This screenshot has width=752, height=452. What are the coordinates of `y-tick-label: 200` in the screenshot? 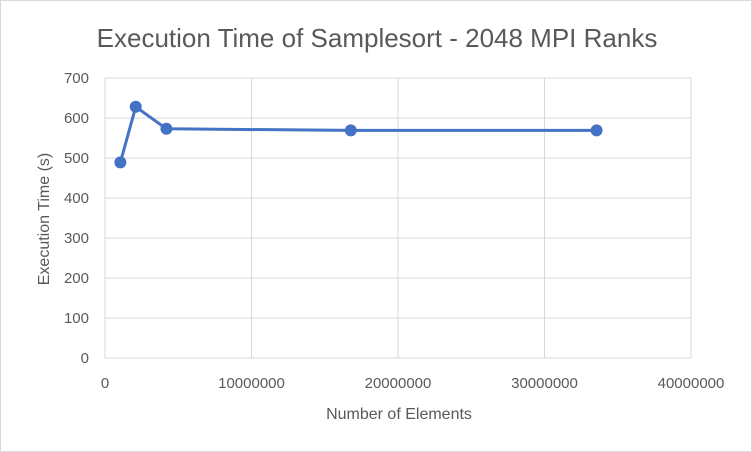 It's located at (76, 278).